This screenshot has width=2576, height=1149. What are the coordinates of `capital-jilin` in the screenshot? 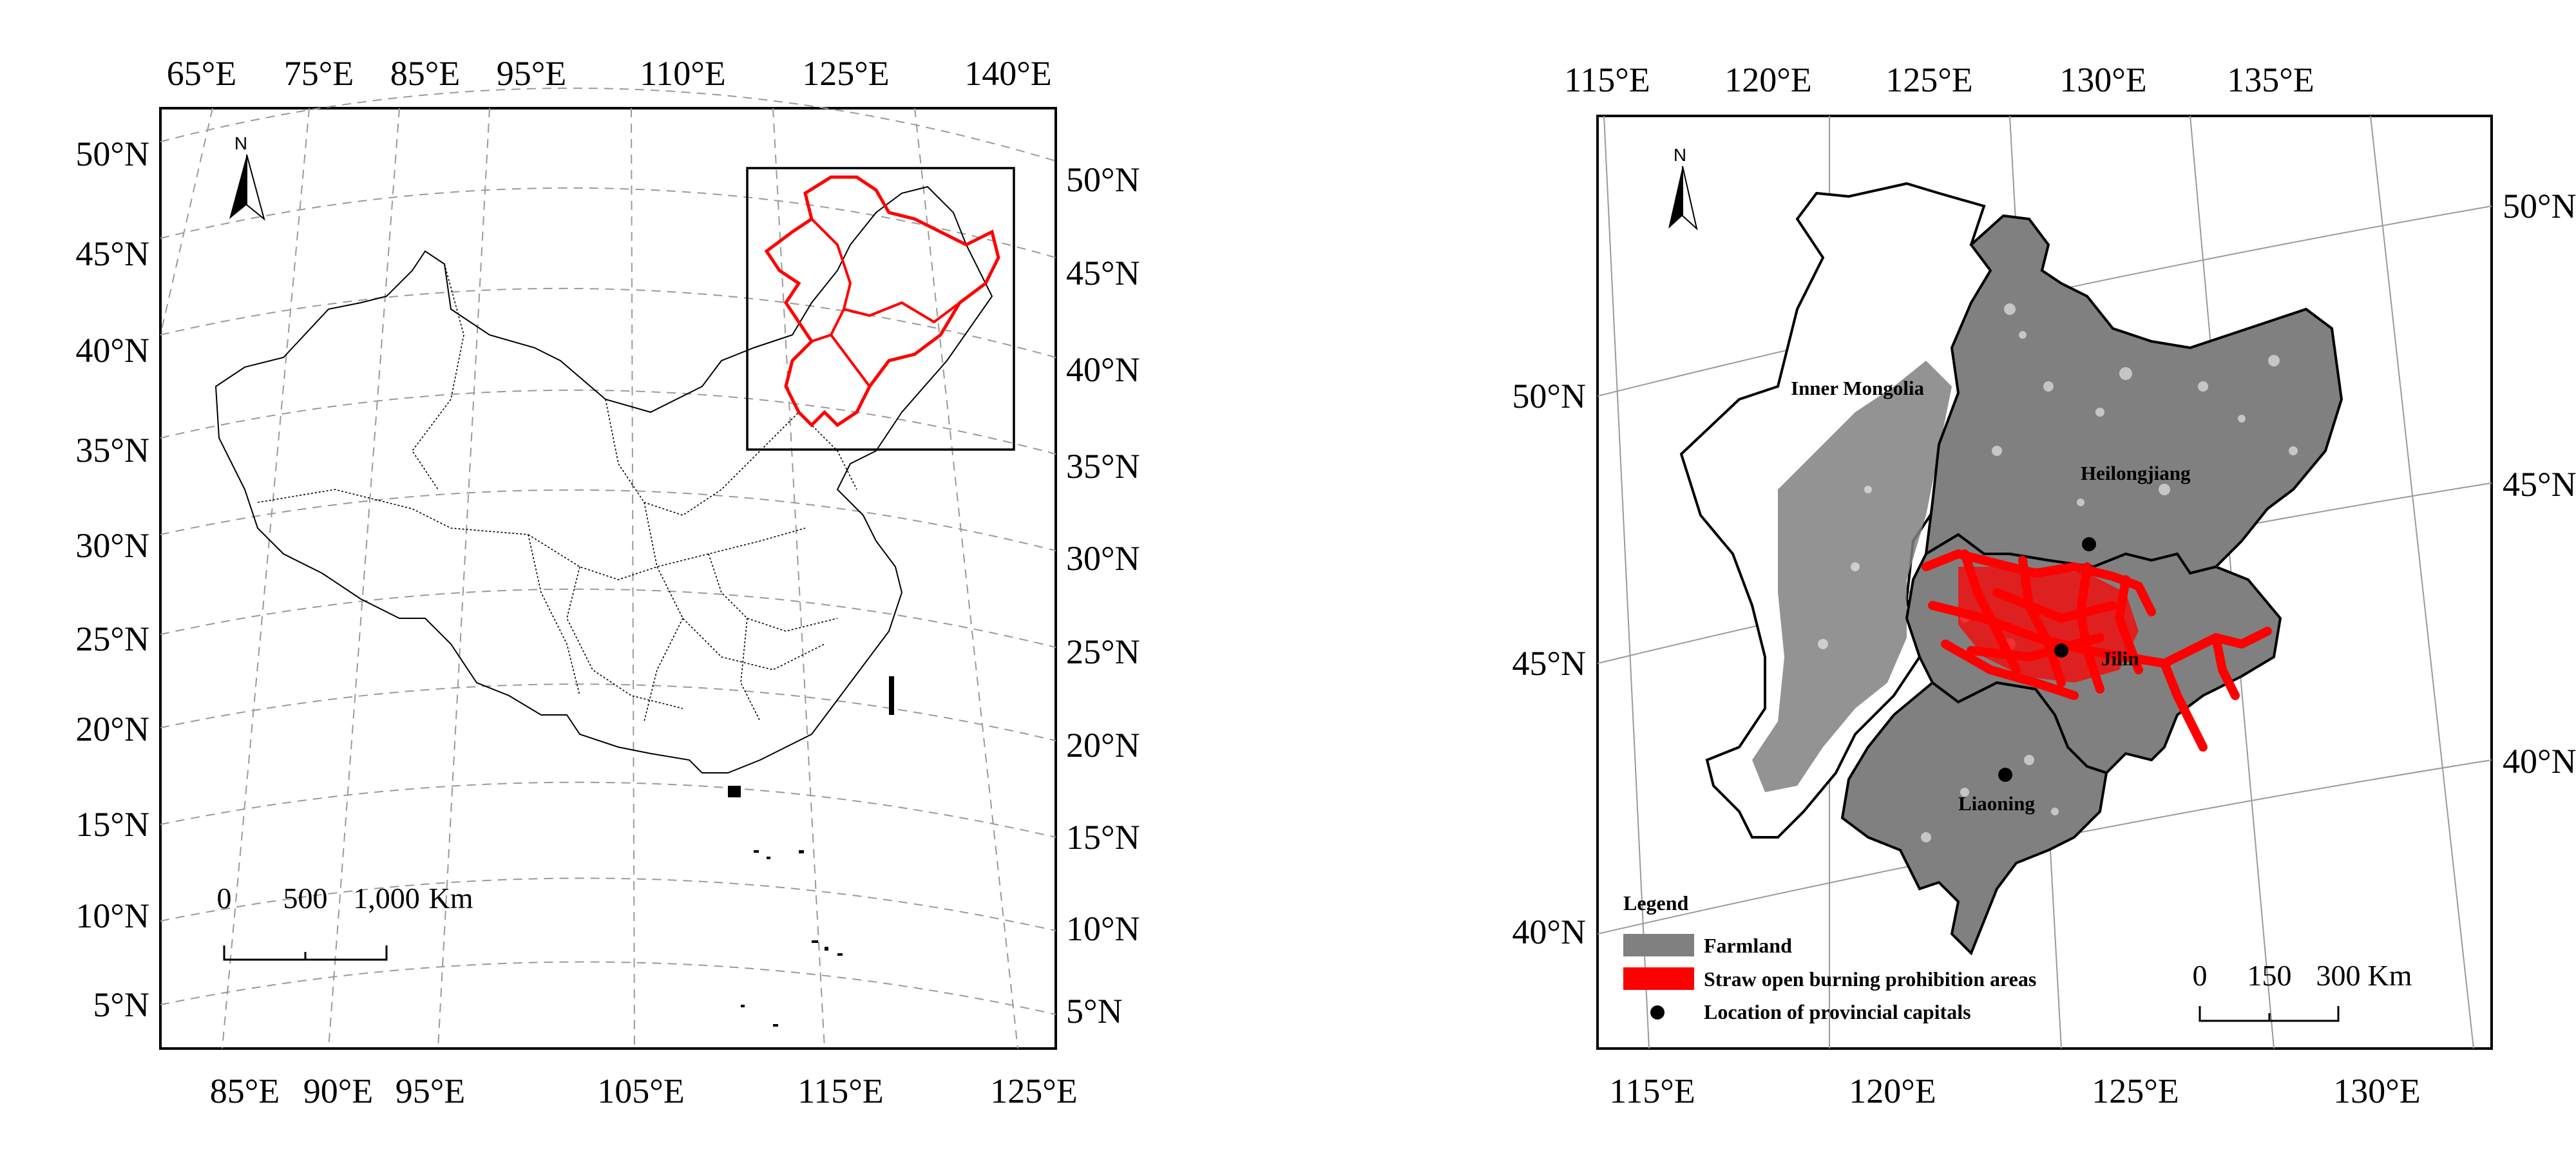 It's located at (2061, 650).